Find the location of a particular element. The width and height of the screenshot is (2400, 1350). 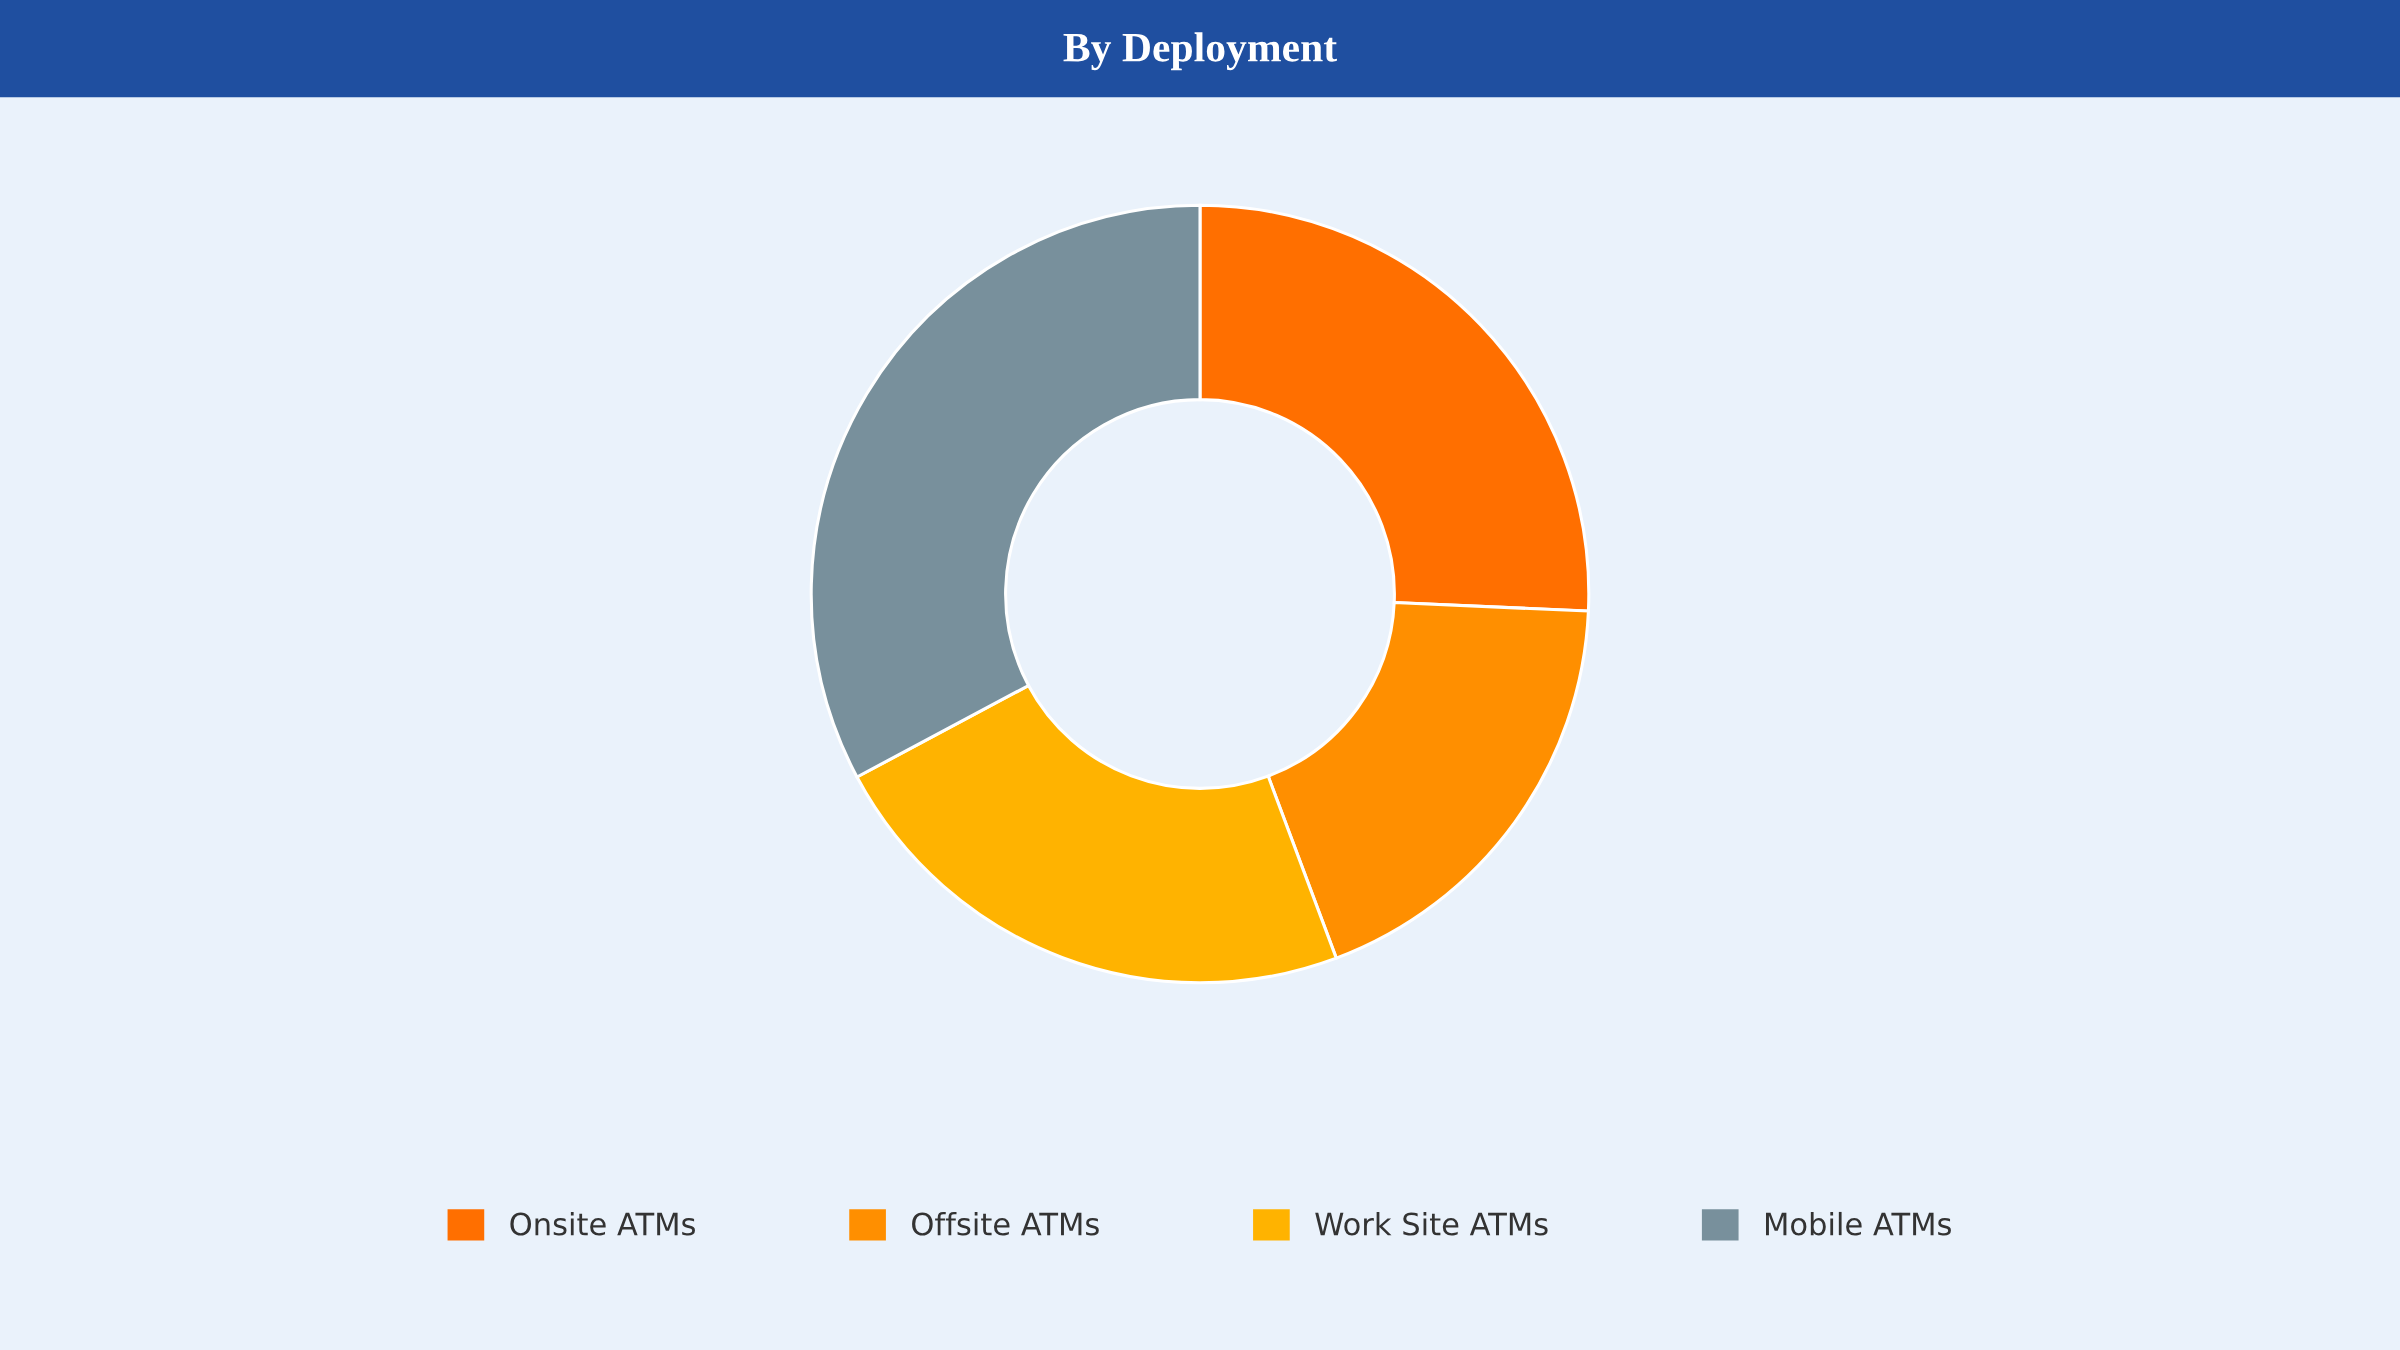

chart-title: By Deployment is located at coordinates (1200, 51).